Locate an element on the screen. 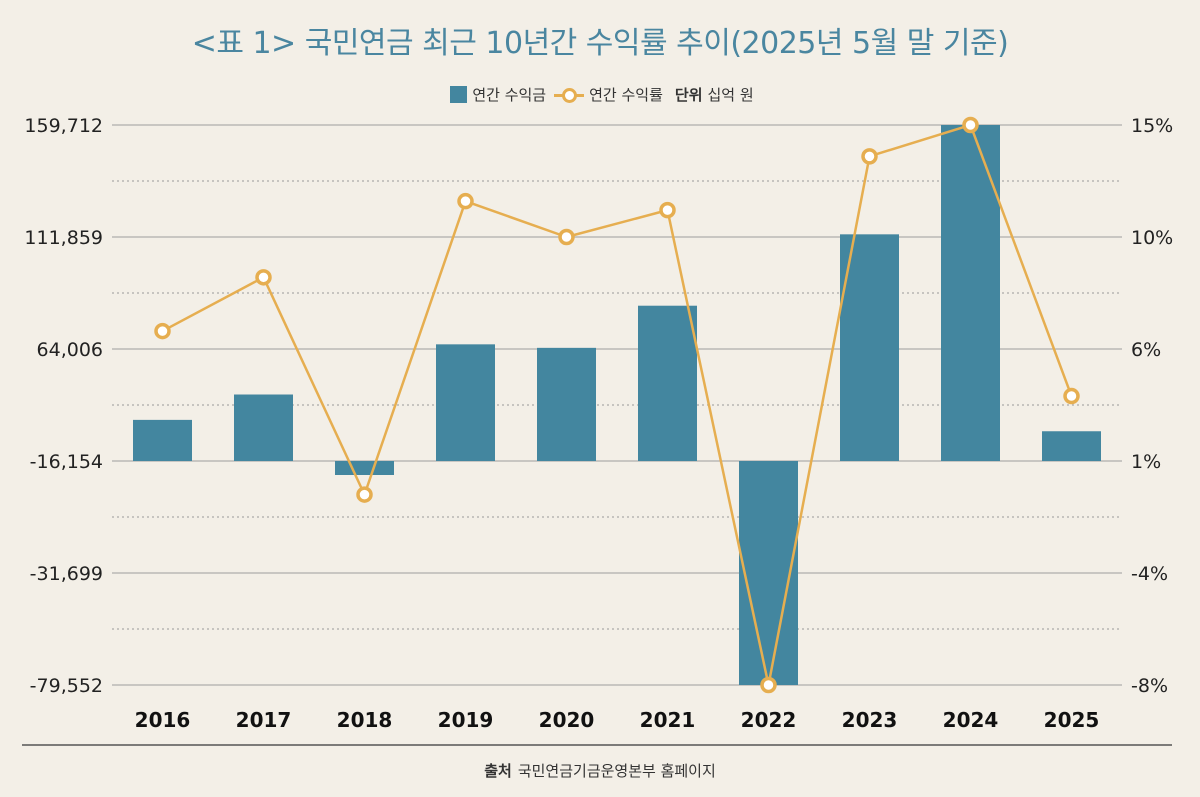 This screenshot has height=797, width=1200. x-tick-label: 2019 is located at coordinates (466, 720).